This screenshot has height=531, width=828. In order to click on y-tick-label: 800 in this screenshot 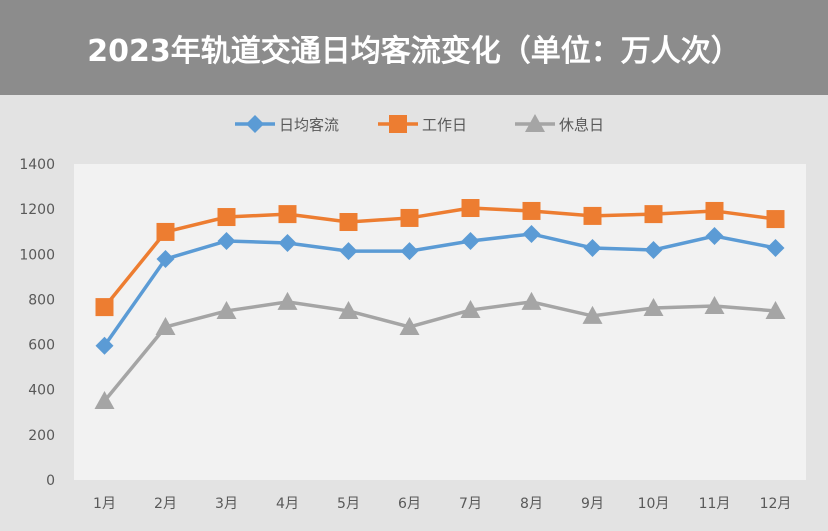, I will do `click(41, 300)`.